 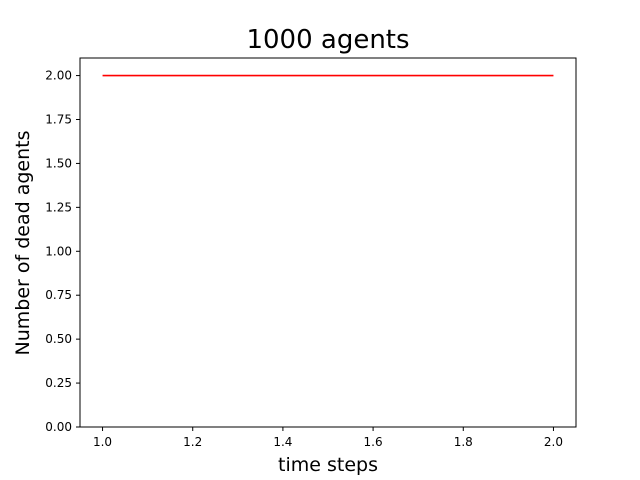 What do you see at coordinates (328, 438) in the screenshot?
I see `x-axis-ticks: 1.0 1.2 1.4 1.6 1.8 2.0` at bounding box center [328, 438].